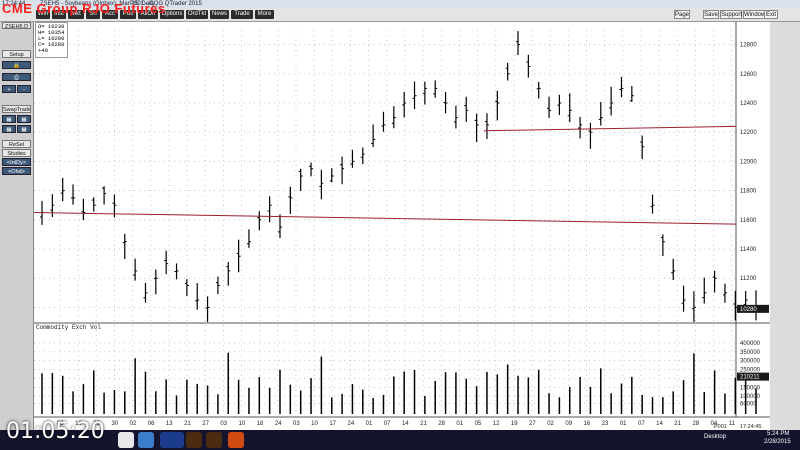 The width and height of the screenshot is (800, 450). Describe the element at coordinates (68, 327) in the screenshot. I see `volume-label: Commodity Exch Vol` at that location.